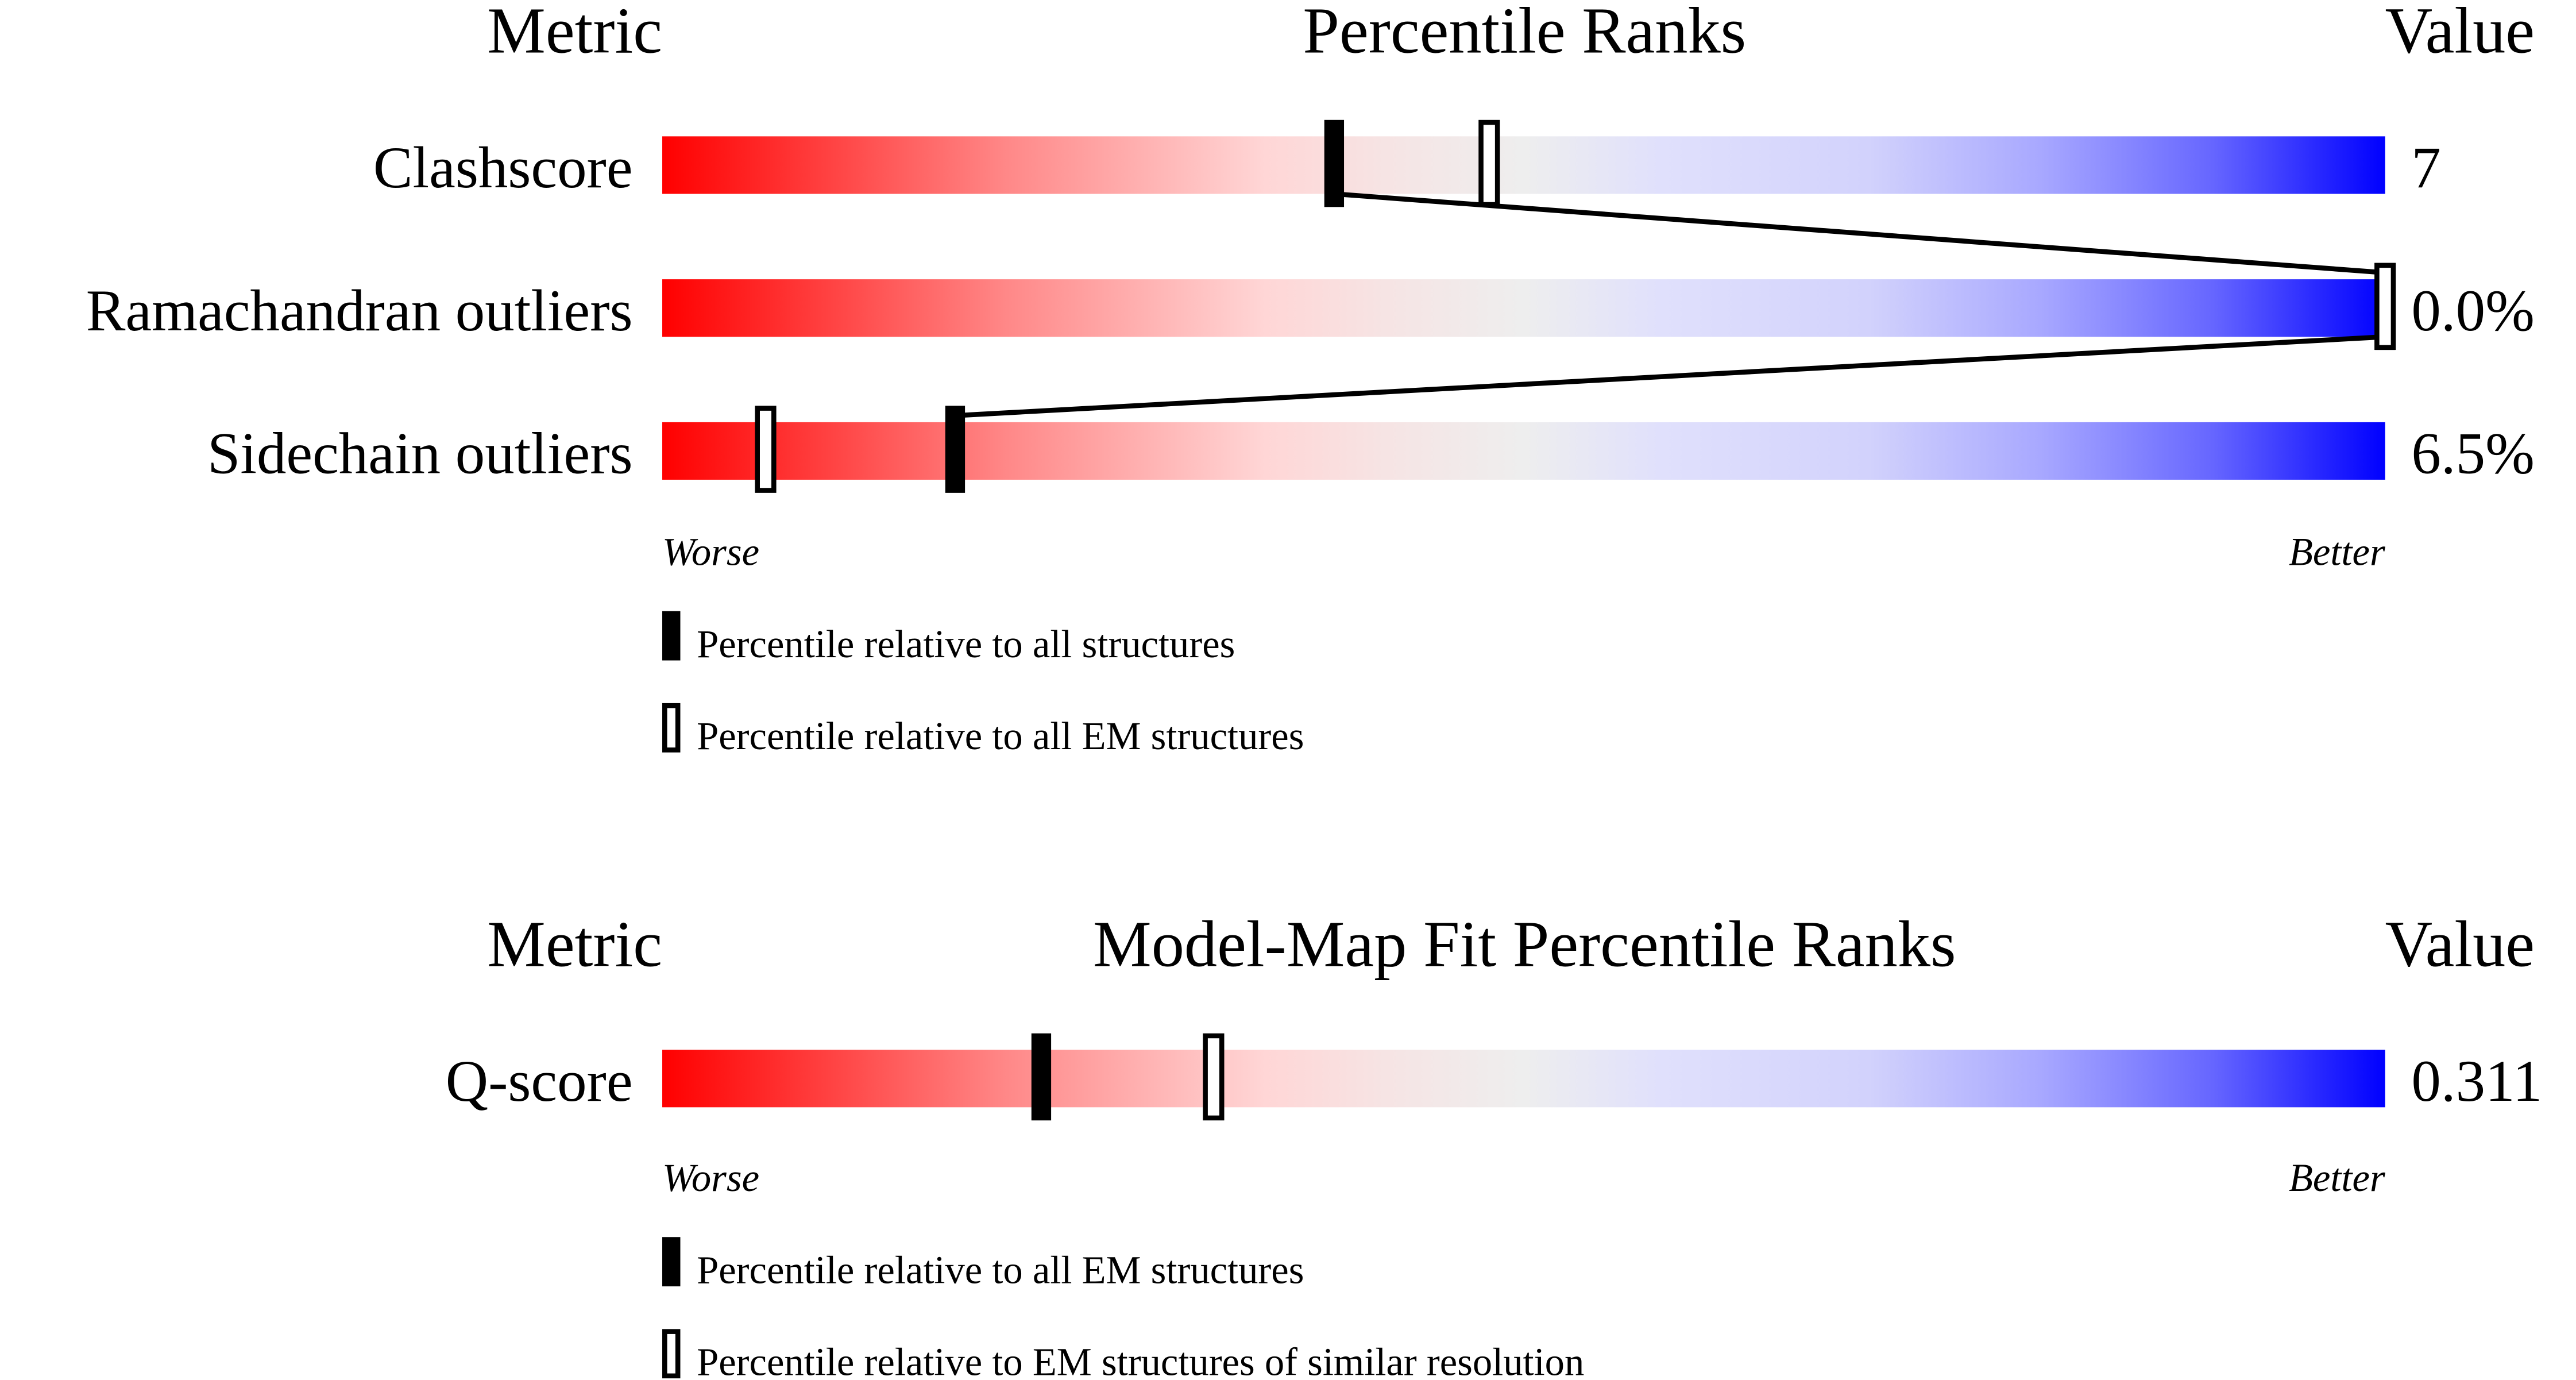 The height and width of the screenshot is (1380, 2576). I want to click on metric-value: 0.311, so click(2476, 1081).